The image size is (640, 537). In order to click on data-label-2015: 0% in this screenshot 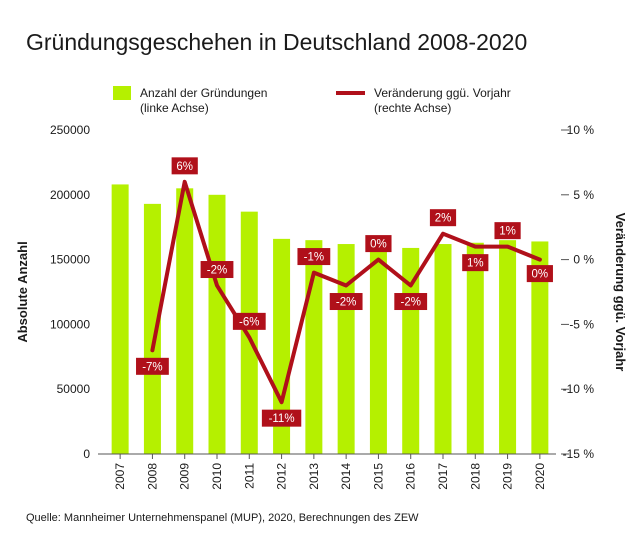, I will do `click(378, 245)`.